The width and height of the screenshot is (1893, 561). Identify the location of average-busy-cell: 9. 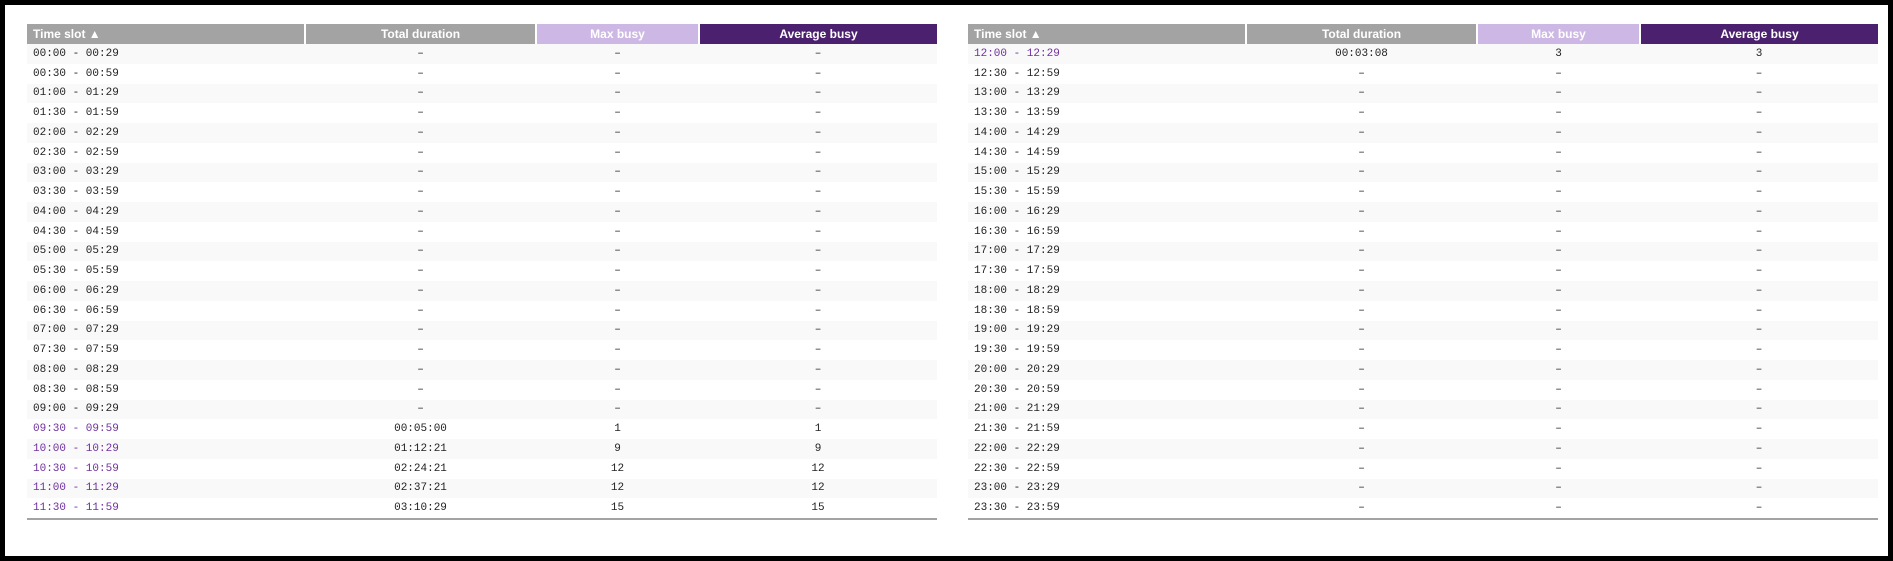
(818, 449).